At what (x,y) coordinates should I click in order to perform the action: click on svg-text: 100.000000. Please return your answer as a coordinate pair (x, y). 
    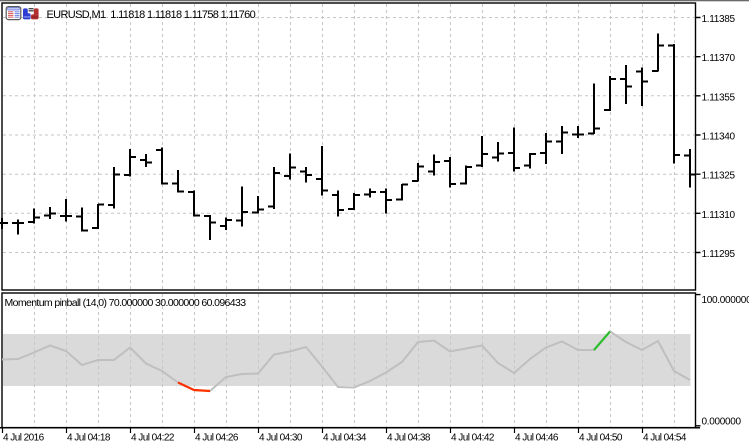
    Looking at the image, I should click on (725, 300).